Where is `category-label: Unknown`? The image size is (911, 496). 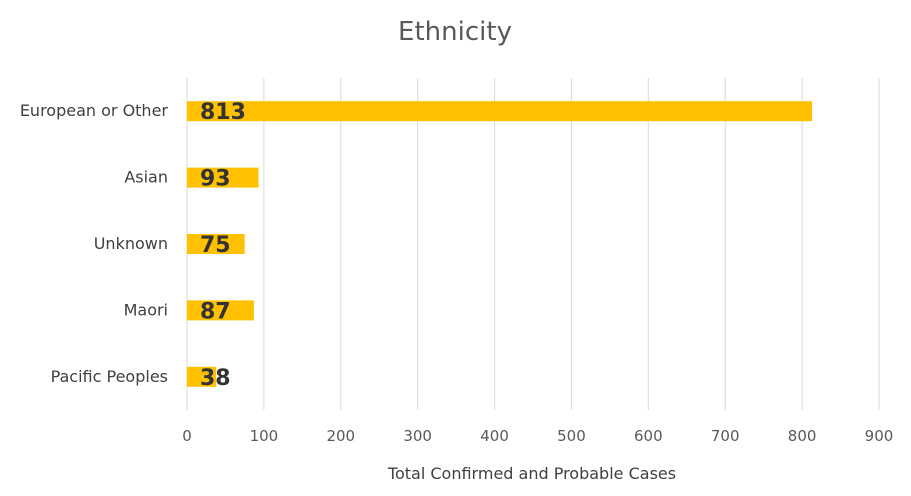
category-label: Unknown is located at coordinates (131, 243).